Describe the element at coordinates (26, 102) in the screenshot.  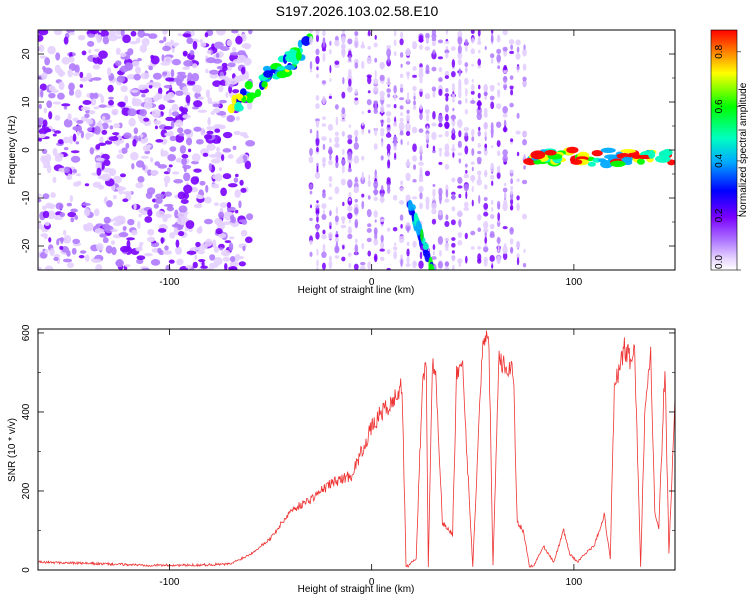
I see `y-tick-label: 10` at that location.